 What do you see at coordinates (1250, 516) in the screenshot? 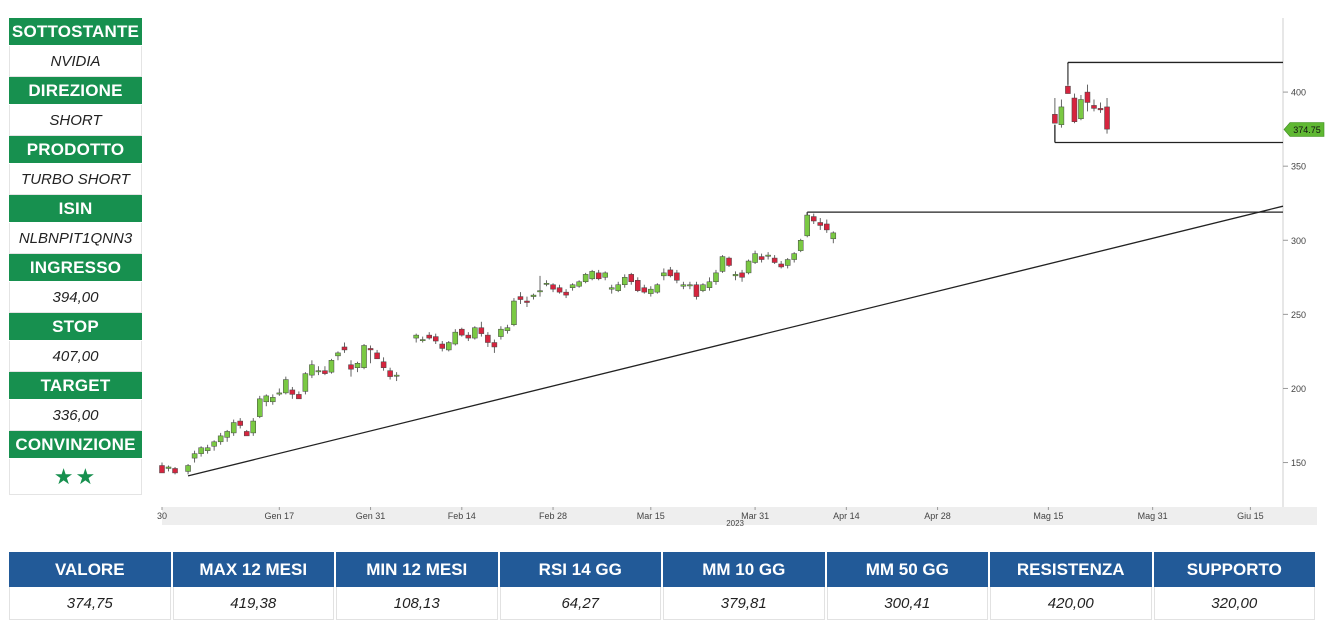
I see `x-tick-label-11: Giu 15` at bounding box center [1250, 516].